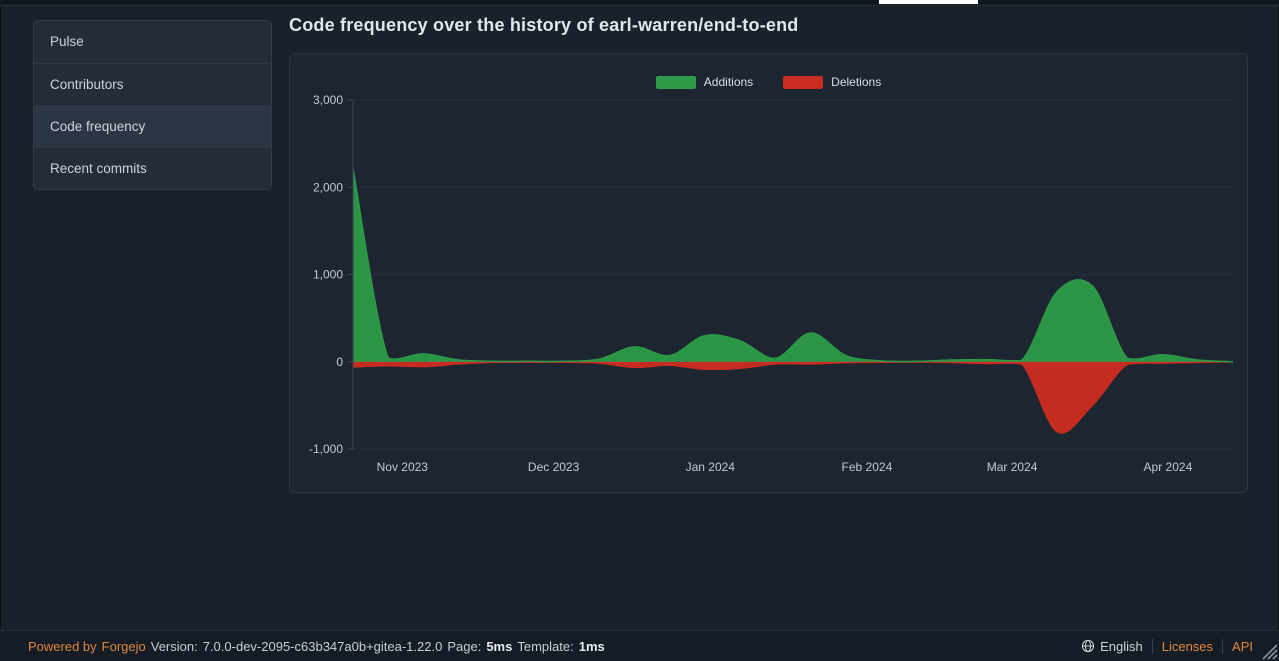 The width and height of the screenshot is (1279, 661). Describe the element at coordinates (1121, 646) in the screenshot. I see `language-label: English` at that location.